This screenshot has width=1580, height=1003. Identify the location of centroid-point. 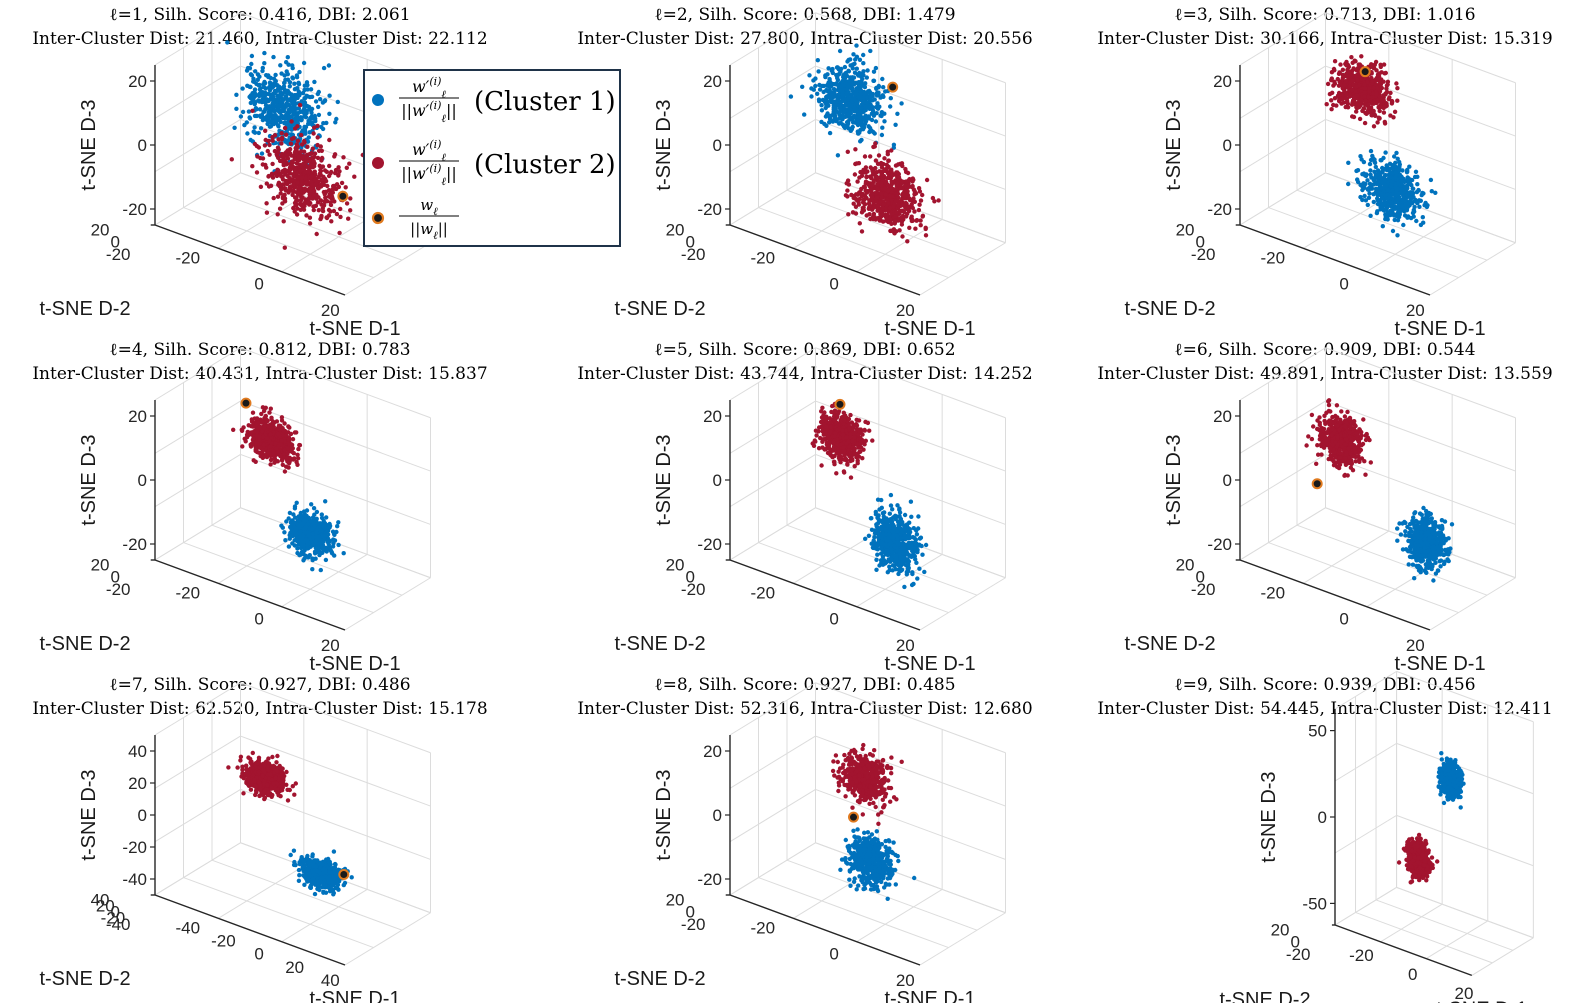
(893, 87).